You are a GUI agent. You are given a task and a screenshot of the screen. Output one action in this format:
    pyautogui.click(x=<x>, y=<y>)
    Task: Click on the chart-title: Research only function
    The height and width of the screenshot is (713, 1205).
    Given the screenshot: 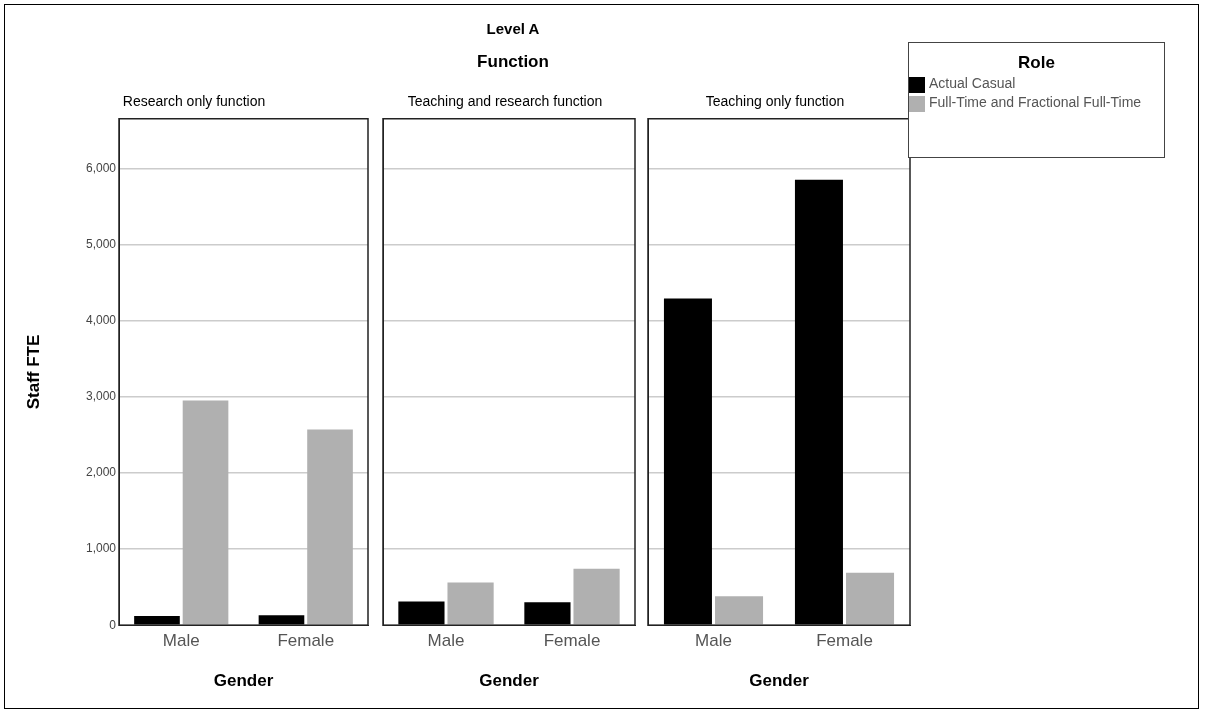 What is the action you would take?
    pyautogui.click(x=194, y=101)
    